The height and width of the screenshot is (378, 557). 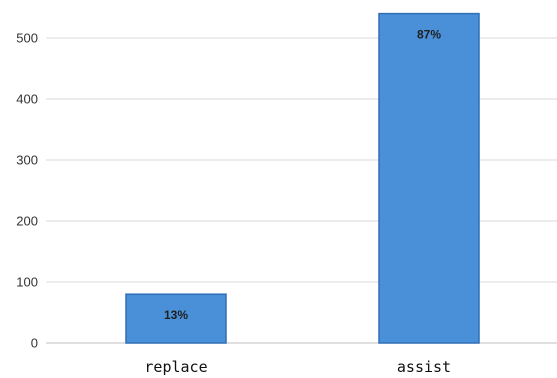 What do you see at coordinates (297, 367) in the screenshot?
I see `x-axis-categories: replace assist` at bounding box center [297, 367].